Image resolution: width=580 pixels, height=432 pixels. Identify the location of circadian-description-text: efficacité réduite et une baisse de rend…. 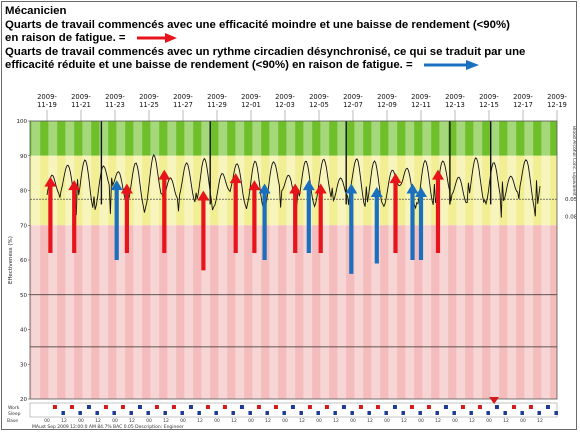
(209, 65).